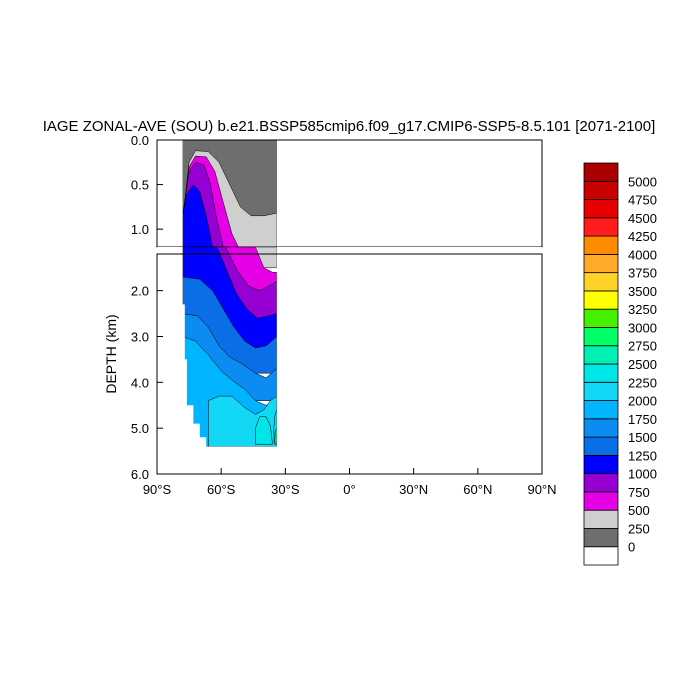 This screenshot has width=700, height=700. I want to click on x-tick-label: 60°N, so click(477, 489).